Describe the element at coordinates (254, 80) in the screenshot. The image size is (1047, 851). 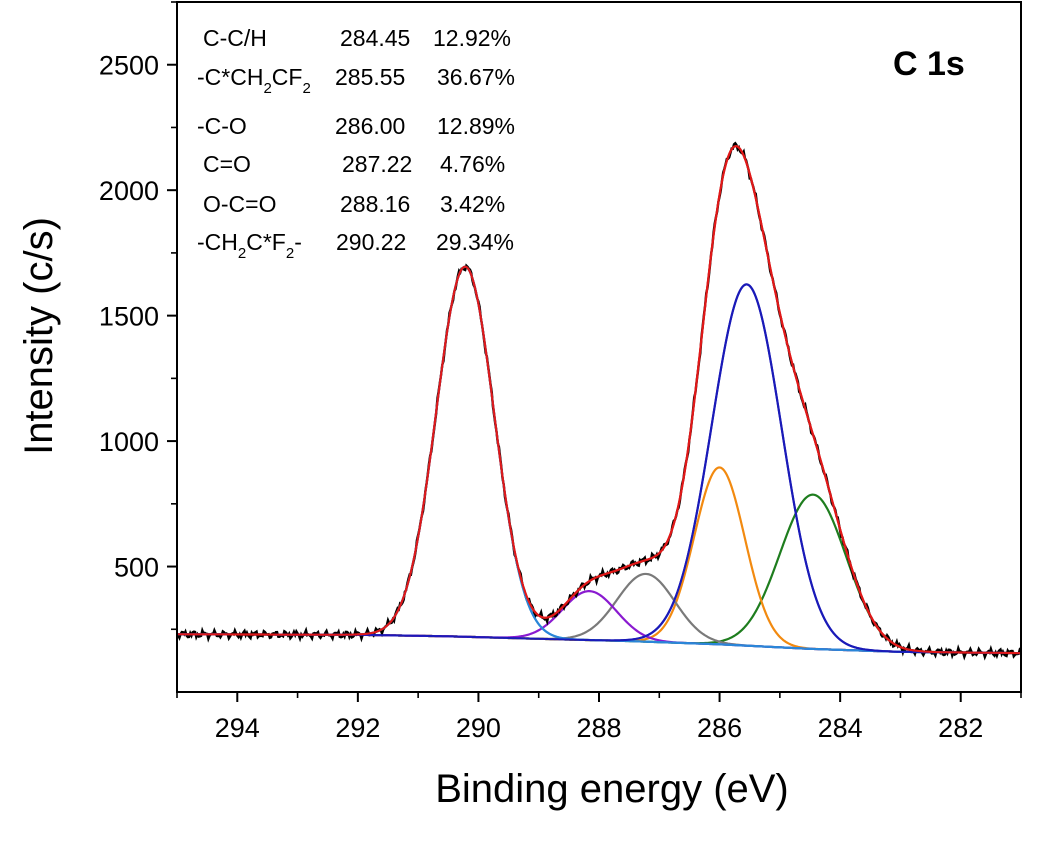
I see `peak-label: -C*CH2CF2` at that location.